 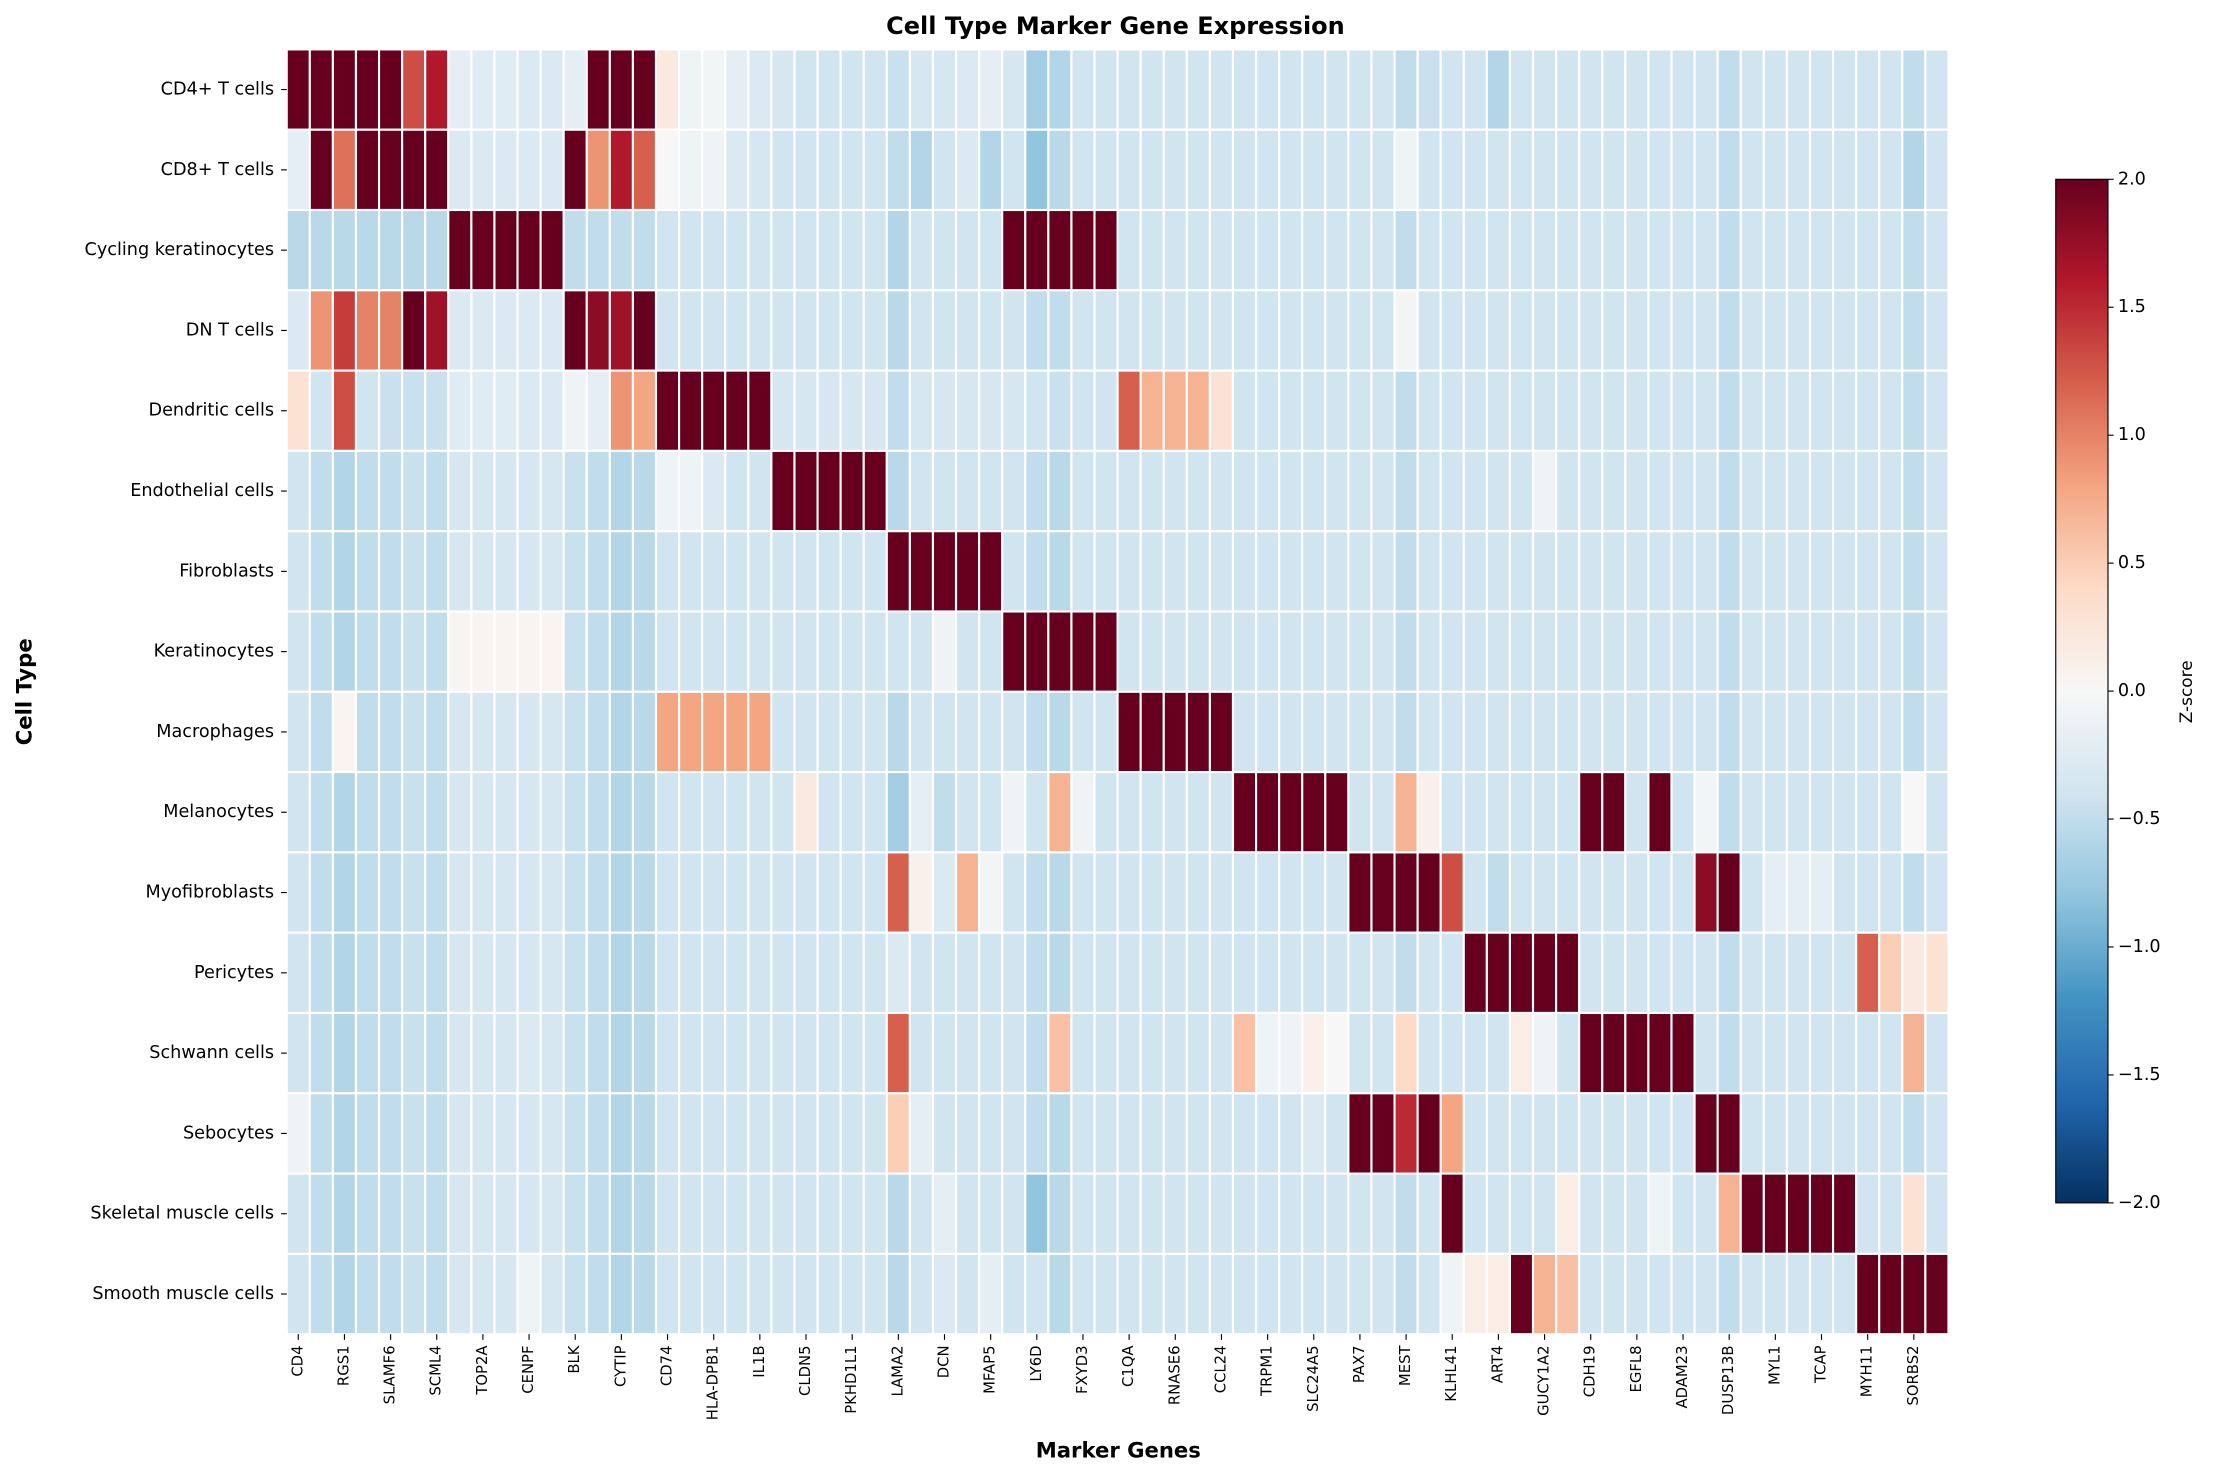 I want to click on x-tick-label: EGFL8, so click(x=1636, y=1368).